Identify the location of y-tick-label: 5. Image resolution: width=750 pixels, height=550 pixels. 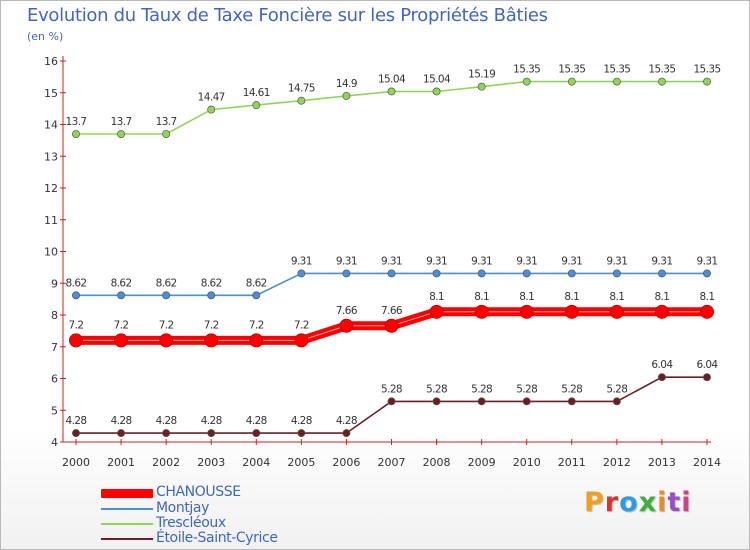
(54, 410).